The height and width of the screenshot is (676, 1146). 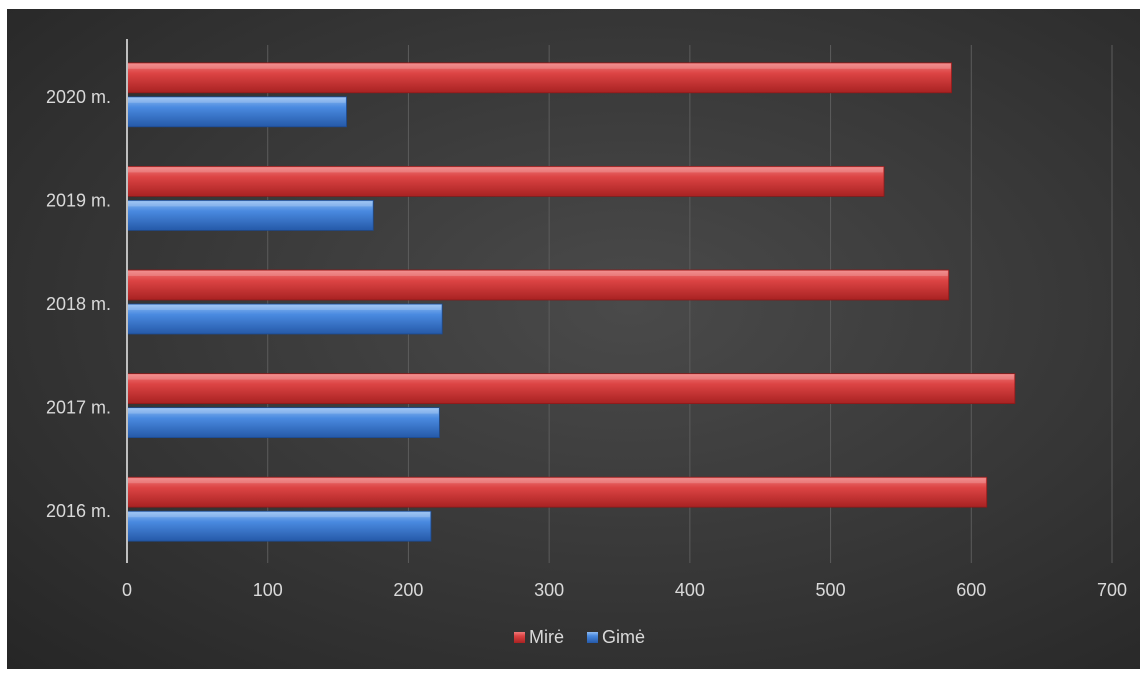 What do you see at coordinates (268, 590) in the screenshot?
I see `x-tick-label: 100` at bounding box center [268, 590].